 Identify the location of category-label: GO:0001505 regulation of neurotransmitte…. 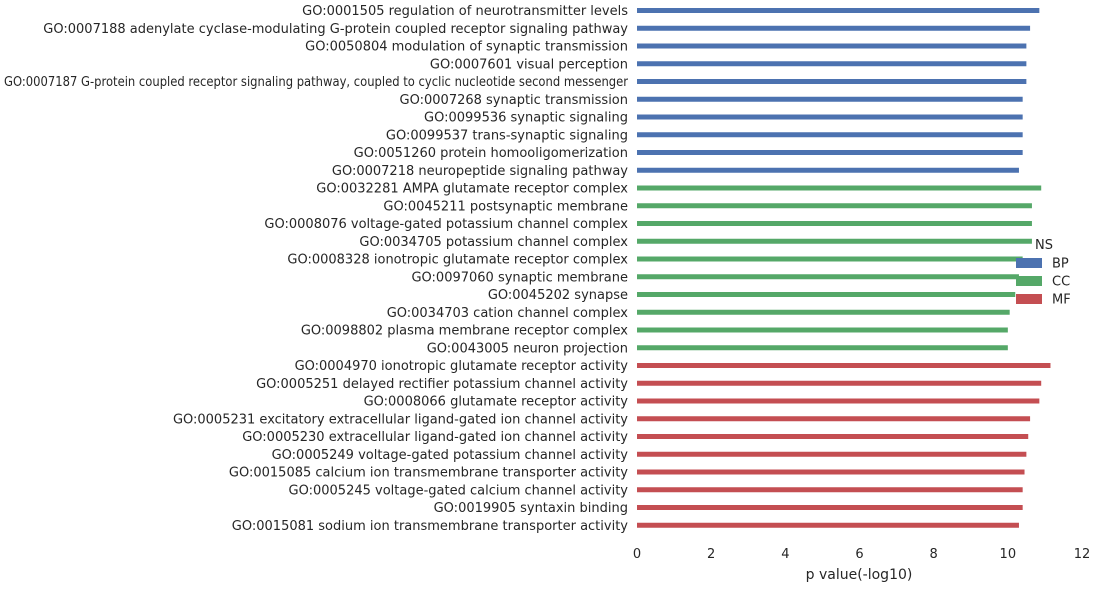
(465, 11).